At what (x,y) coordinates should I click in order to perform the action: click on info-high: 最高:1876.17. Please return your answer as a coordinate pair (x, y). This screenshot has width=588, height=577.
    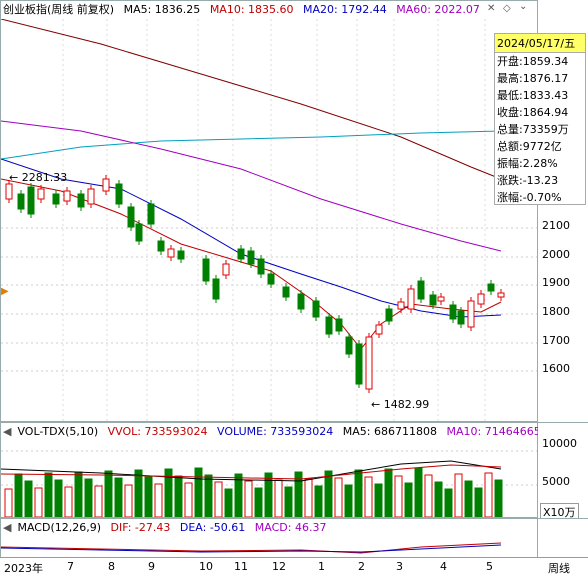
    Looking at the image, I should click on (533, 78).